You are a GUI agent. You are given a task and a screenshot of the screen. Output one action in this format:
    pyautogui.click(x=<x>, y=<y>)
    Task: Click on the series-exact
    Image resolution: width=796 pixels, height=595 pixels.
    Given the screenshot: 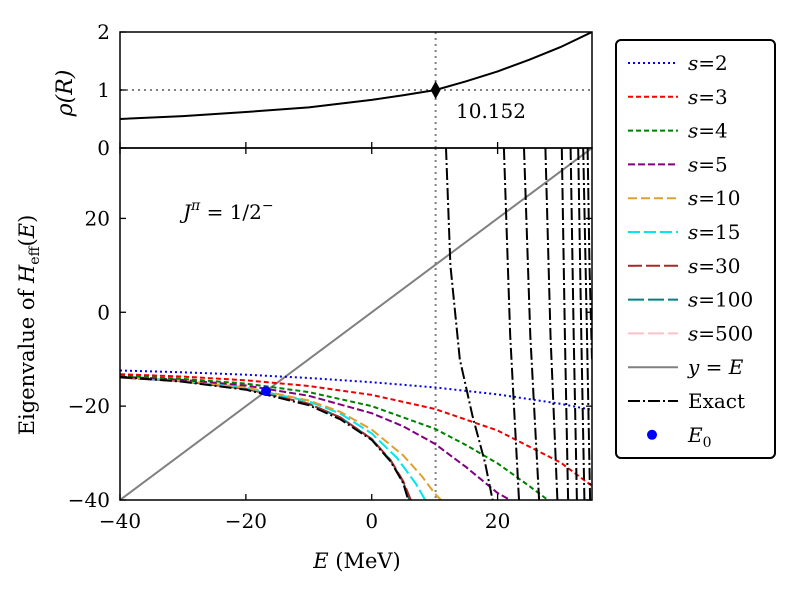 What is the action you would take?
    pyautogui.click(x=265, y=438)
    